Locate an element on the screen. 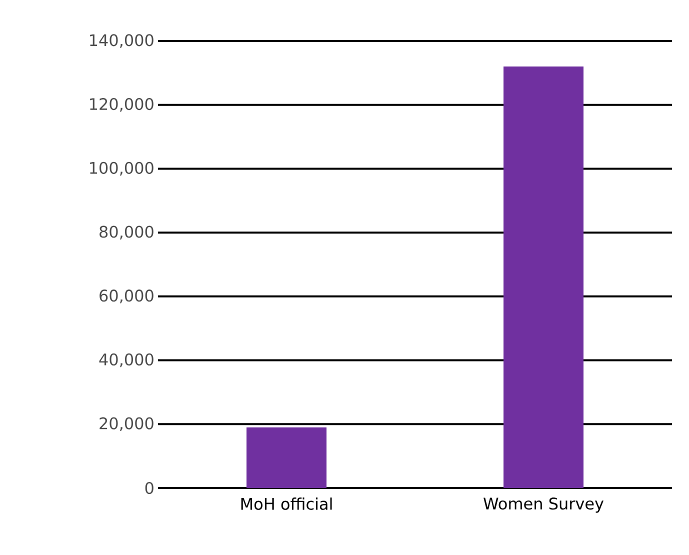  y-tick-label: 20,000 is located at coordinates (127, 424).